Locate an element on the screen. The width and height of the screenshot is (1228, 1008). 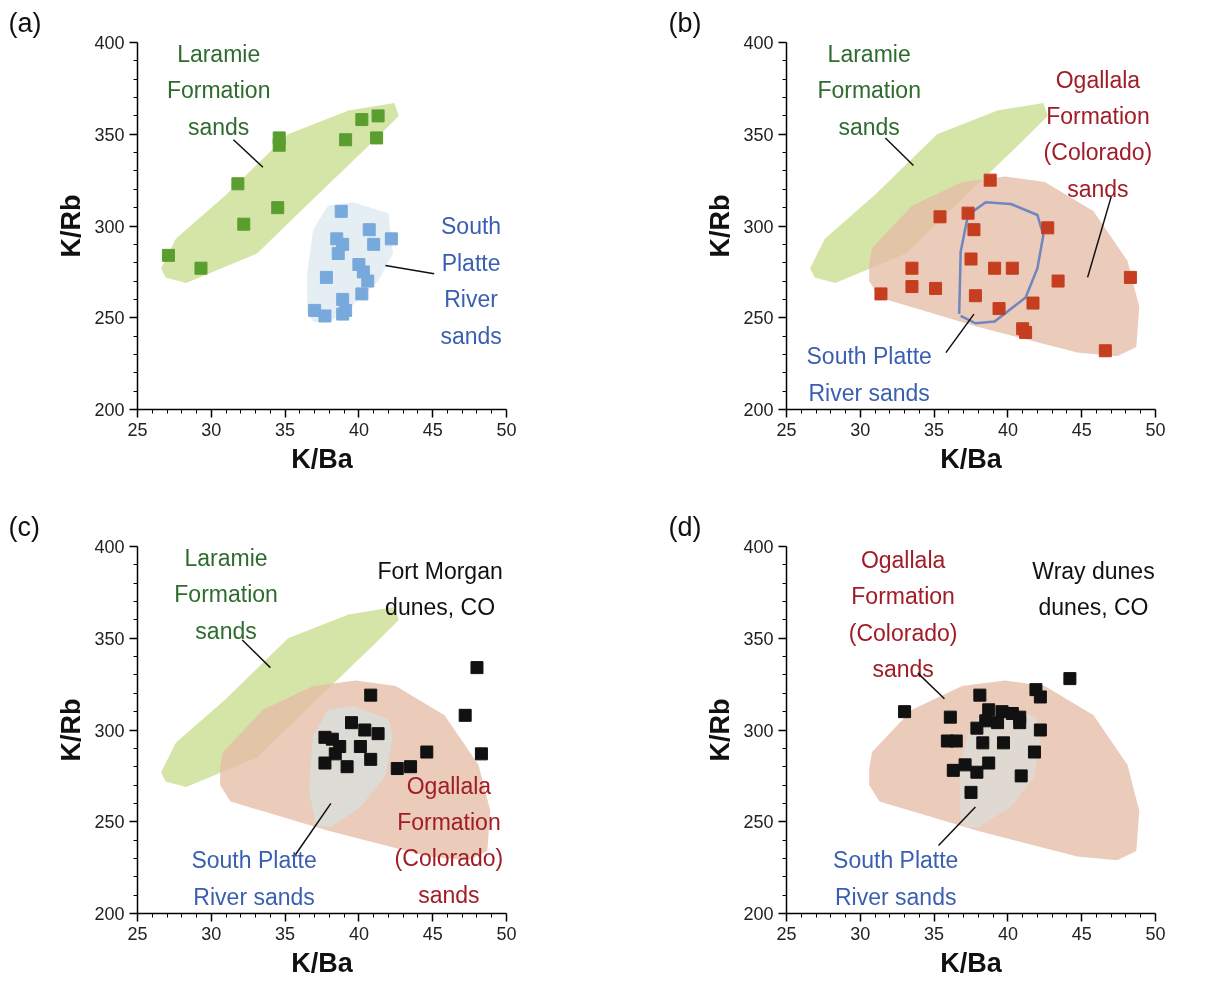
chart-title: (c) is located at coordinates (24, 526).